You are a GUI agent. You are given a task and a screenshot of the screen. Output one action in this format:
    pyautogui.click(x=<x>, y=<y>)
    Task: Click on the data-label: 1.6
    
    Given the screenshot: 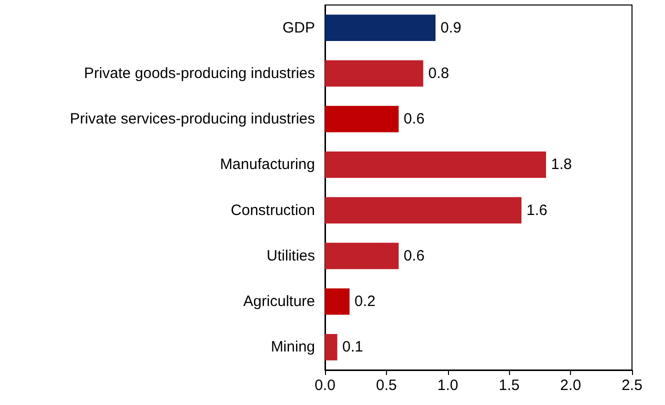 What is the action you would take?
    pyautogui.click(x=537, y=210)
    